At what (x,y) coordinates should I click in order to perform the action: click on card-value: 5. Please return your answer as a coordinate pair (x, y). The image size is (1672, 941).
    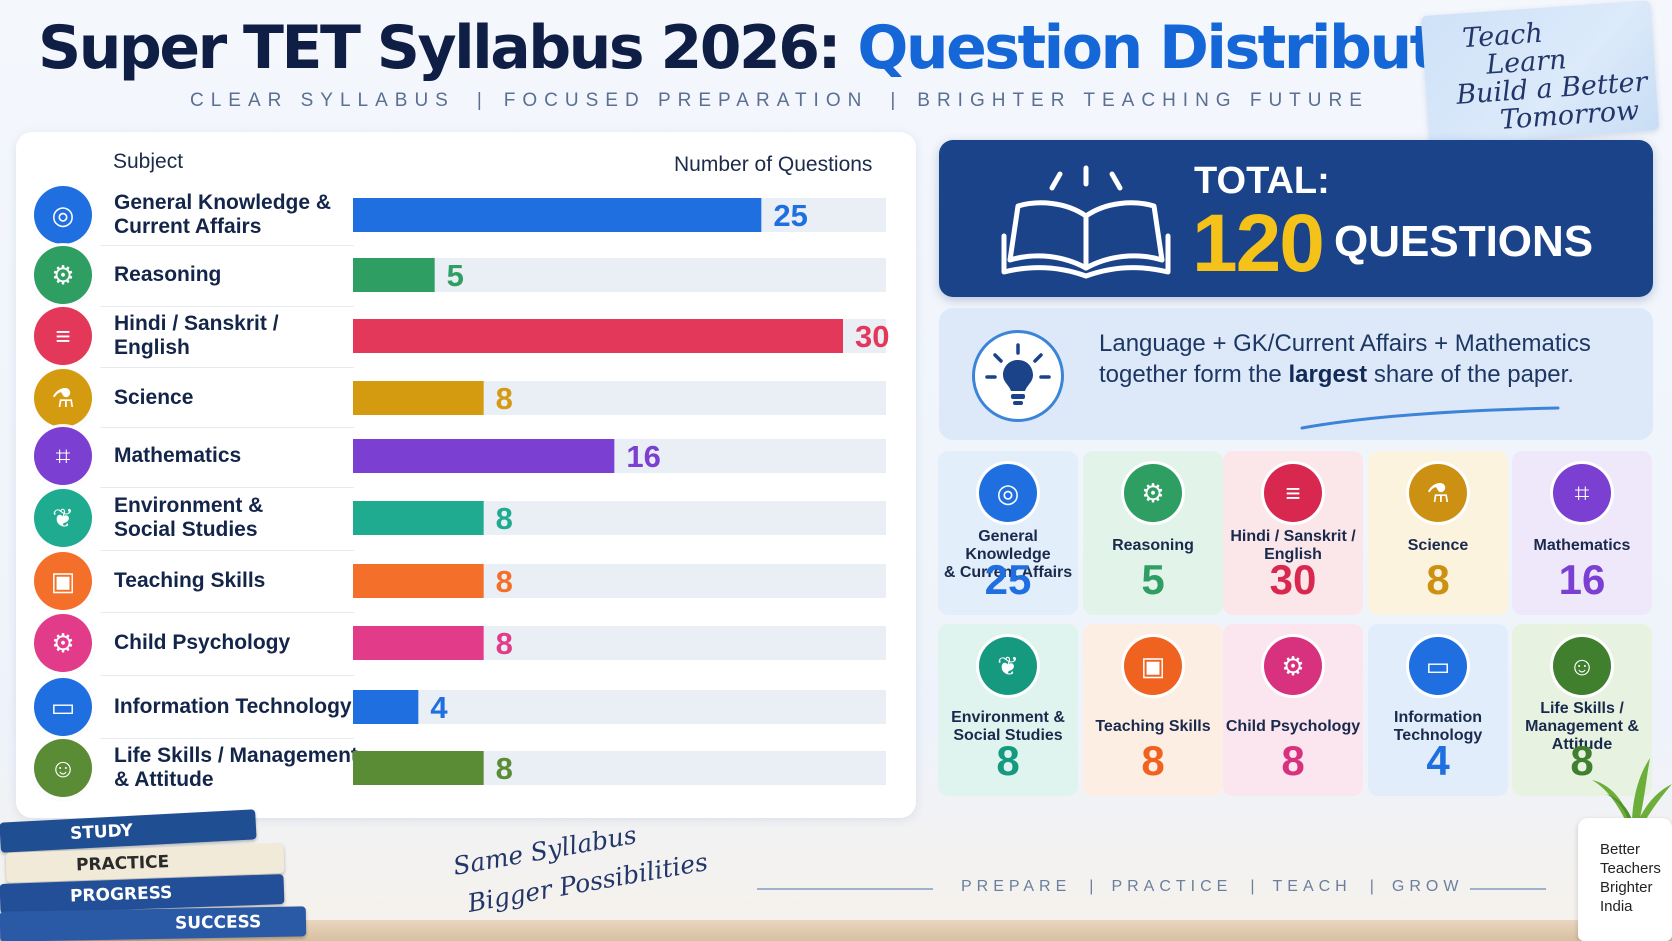
    Looking at the image, I should click on (1153, 579).